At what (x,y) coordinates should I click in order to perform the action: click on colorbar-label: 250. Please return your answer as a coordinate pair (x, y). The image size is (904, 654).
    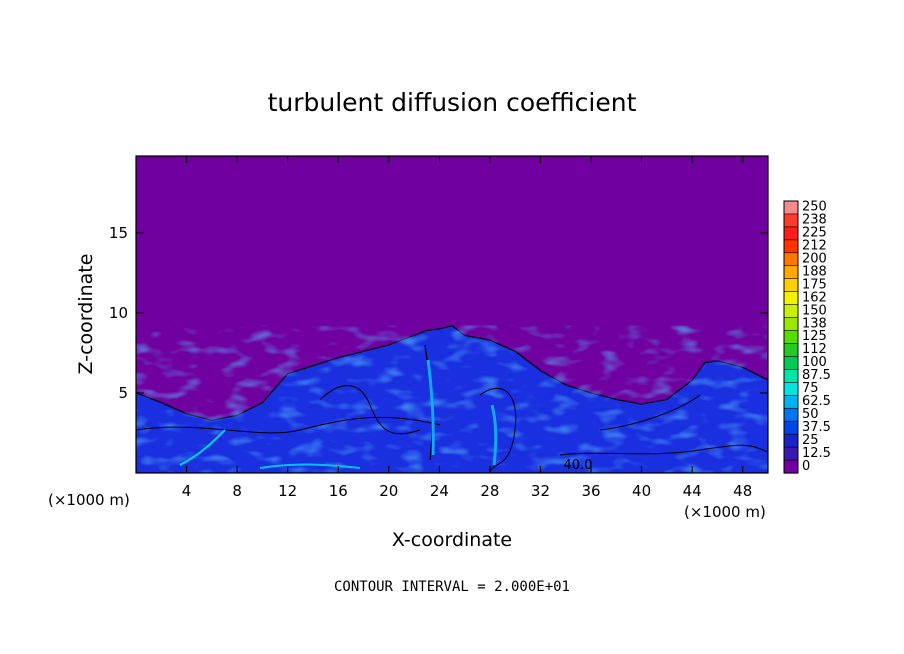
    Looking at the image, I should click on (814, 207).